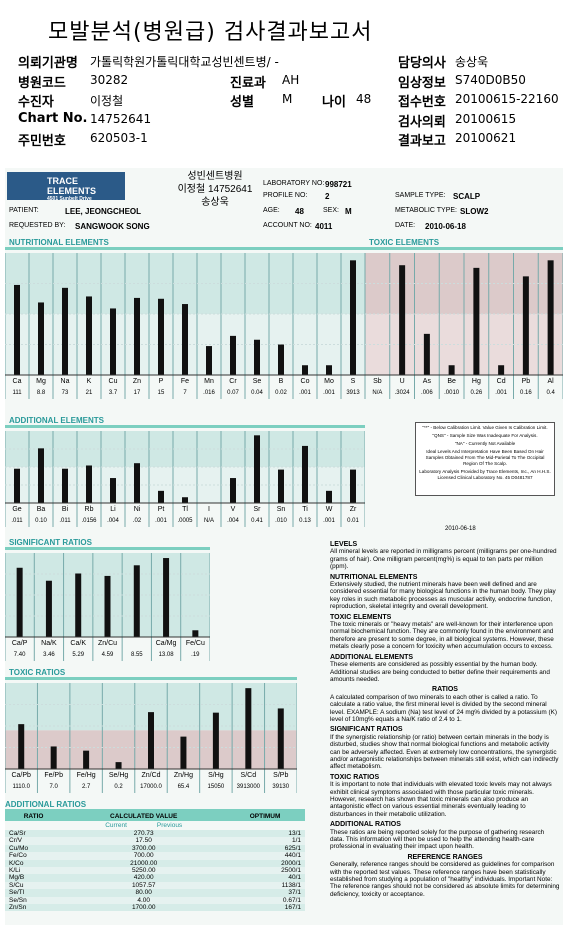 The width and height of the screenshot is (568, 925). I want to click on table-cell: 2500/1, so click(291, 871).